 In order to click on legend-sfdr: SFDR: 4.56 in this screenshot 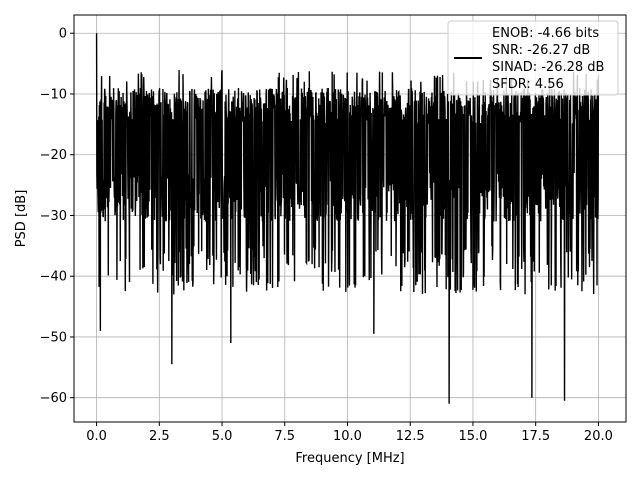, I will do `click(528, 84)`.